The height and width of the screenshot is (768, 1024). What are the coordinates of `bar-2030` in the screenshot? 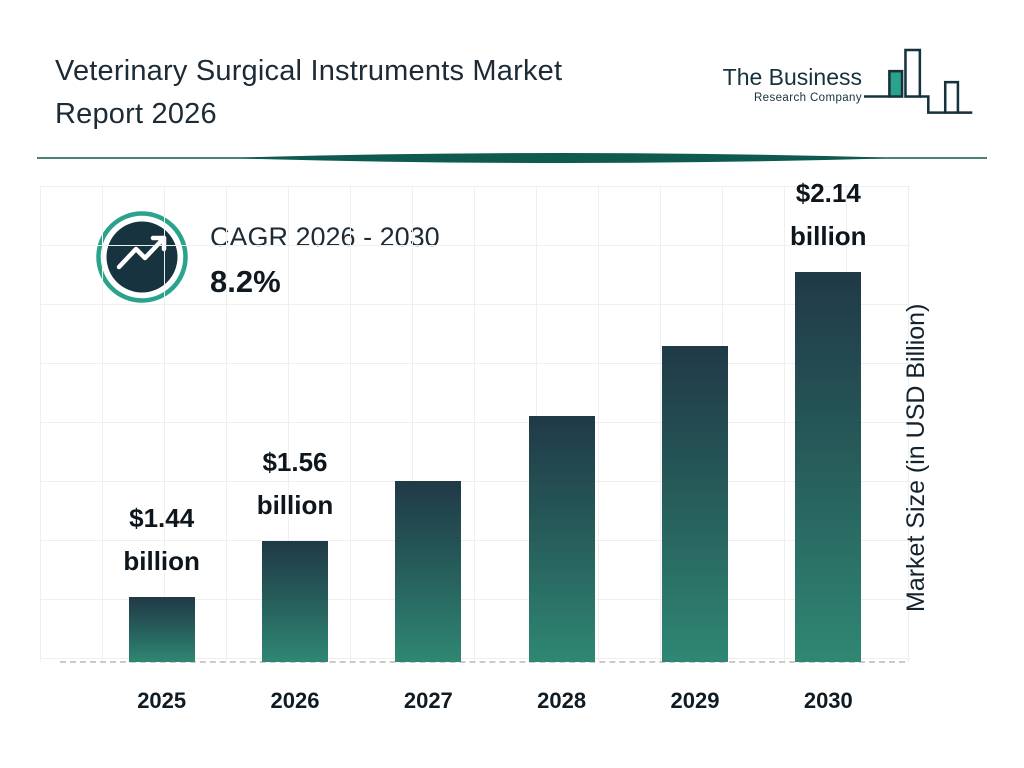 It's located at (828, 467).